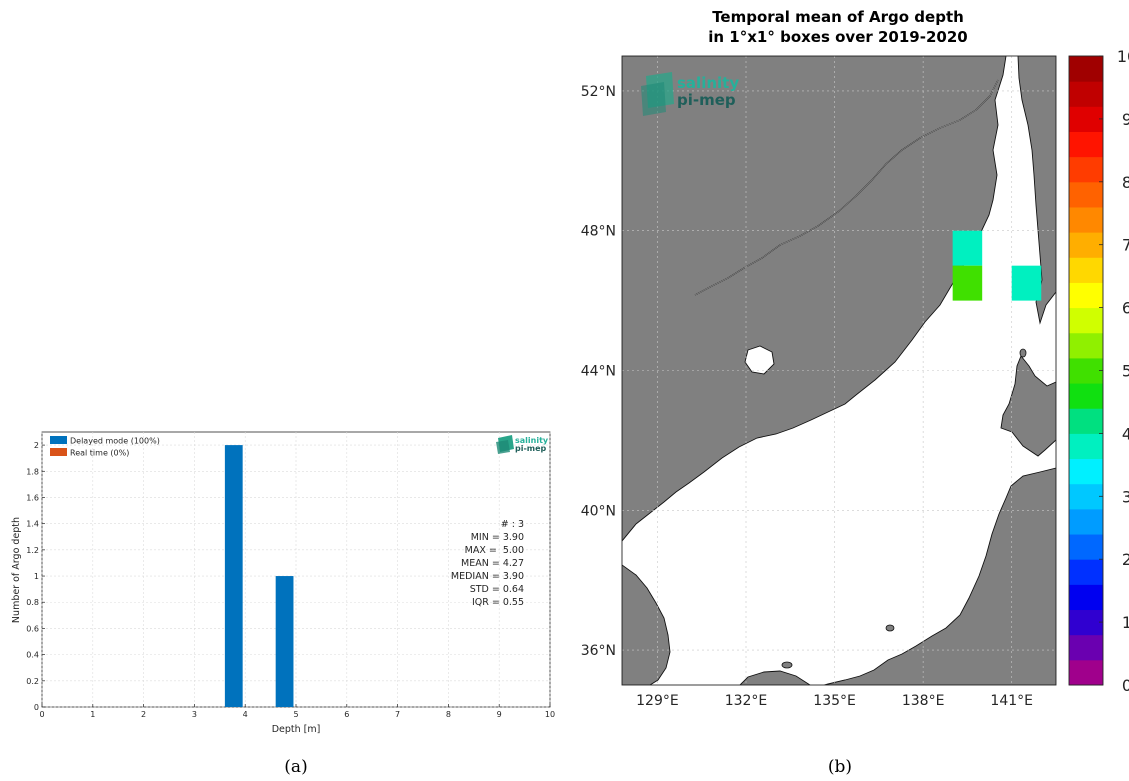  I want to click on latitude-tick-label: 40°N, so click(598, 511).